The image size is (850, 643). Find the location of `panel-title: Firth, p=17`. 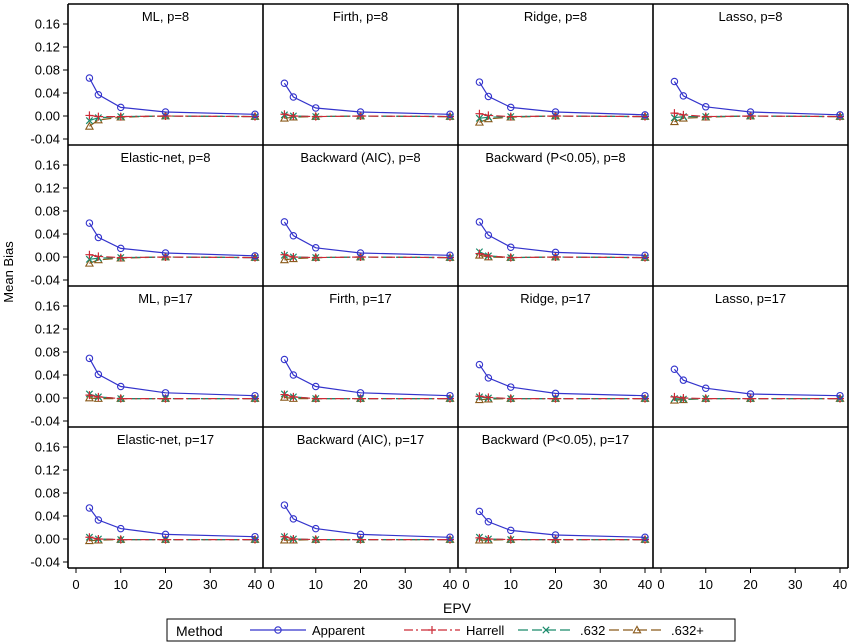

panel-title: Firth, p=17 is located at coordinates (360, 298).